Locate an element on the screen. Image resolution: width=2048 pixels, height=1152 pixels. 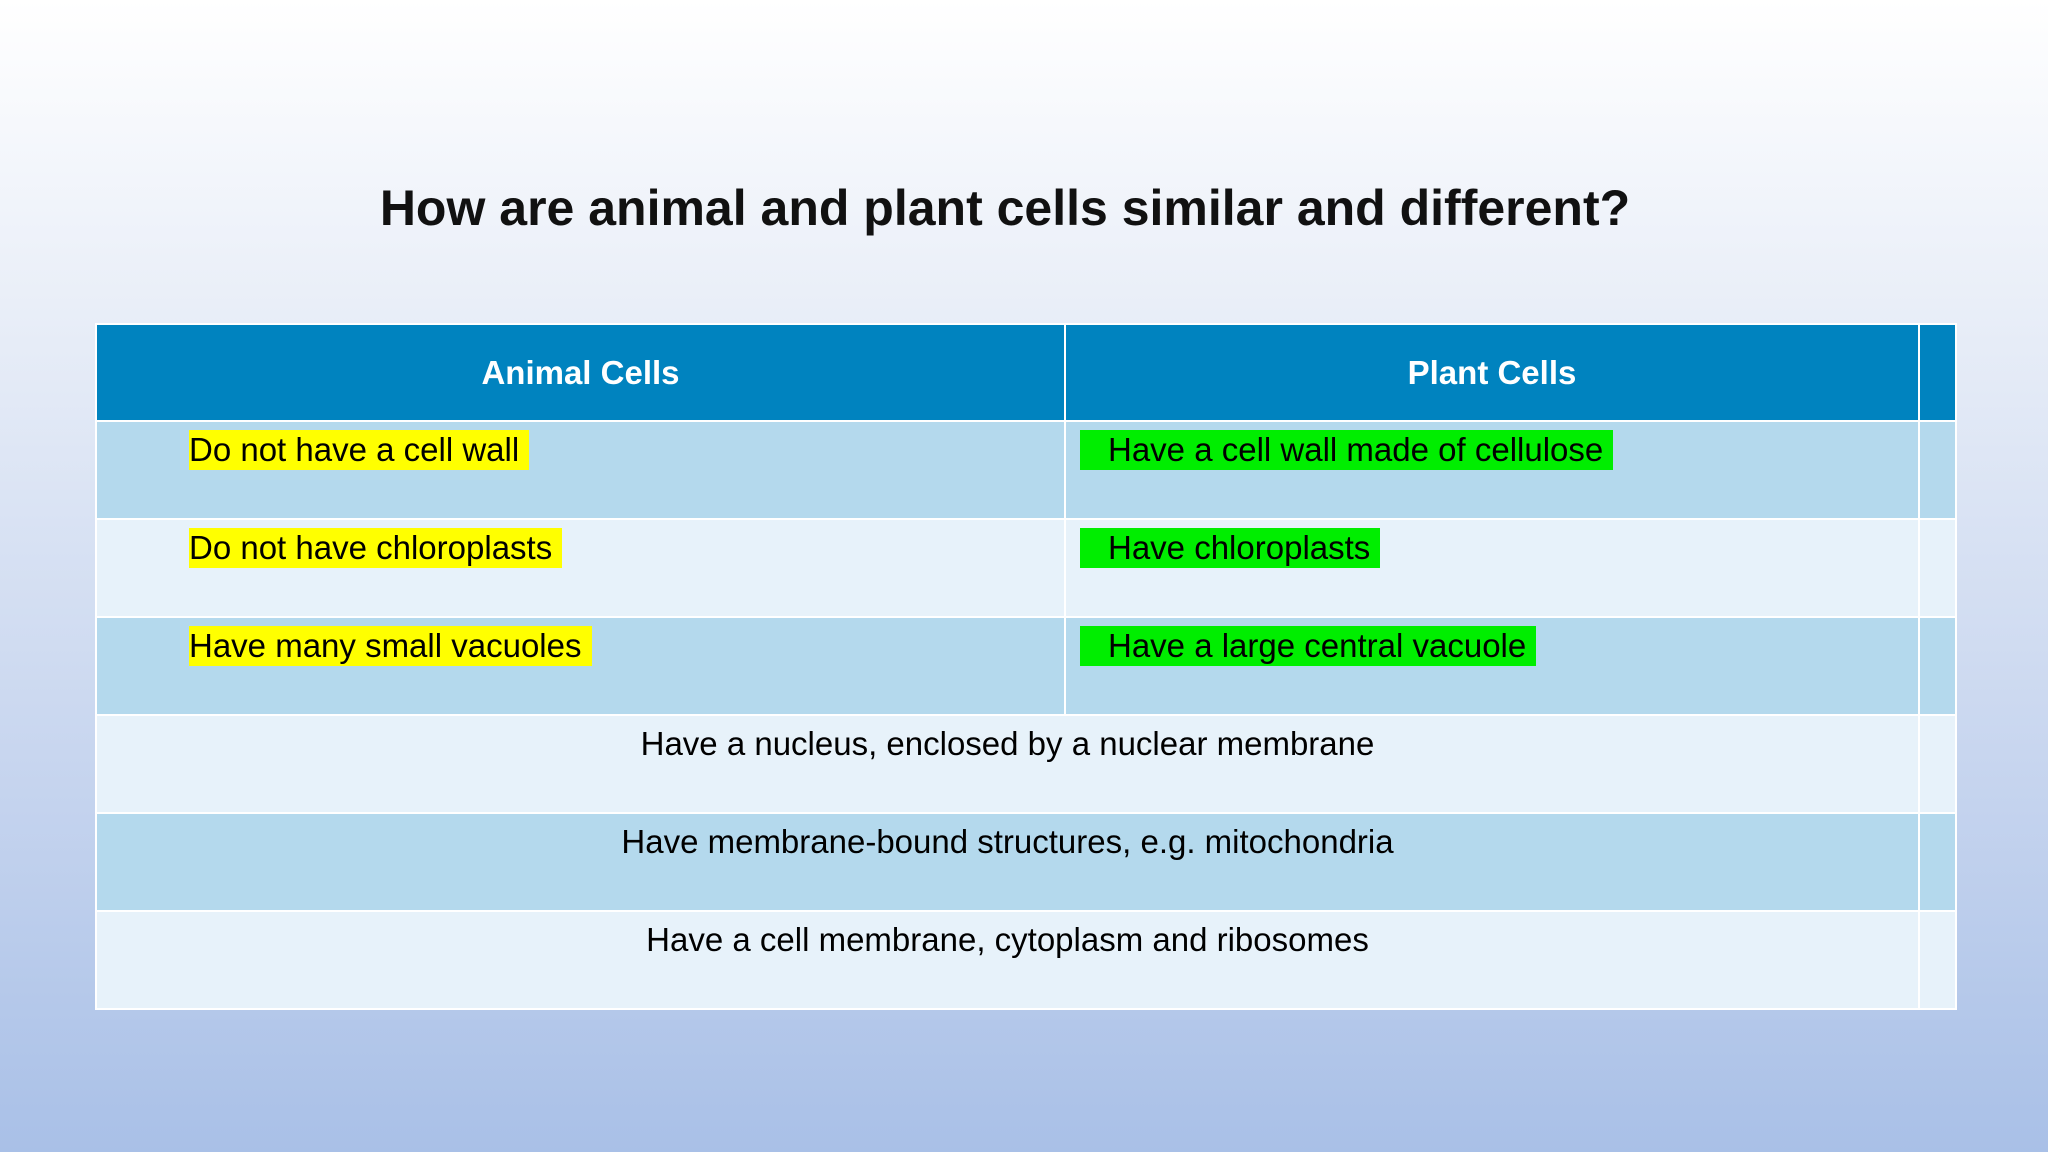
plant-cell: Have a large central vacuole is located at coordinates (1492, 666).